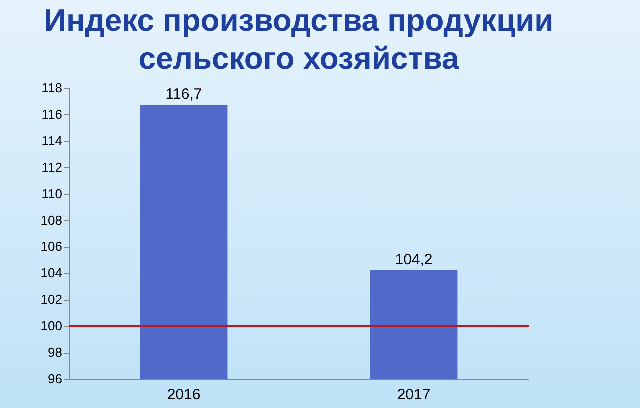 This screenshot has width=640, height=408. What do you see at coordinates (51, 326) in the screenshot?
I see `y-tick-label: 100` at bounding box center [51, 326].